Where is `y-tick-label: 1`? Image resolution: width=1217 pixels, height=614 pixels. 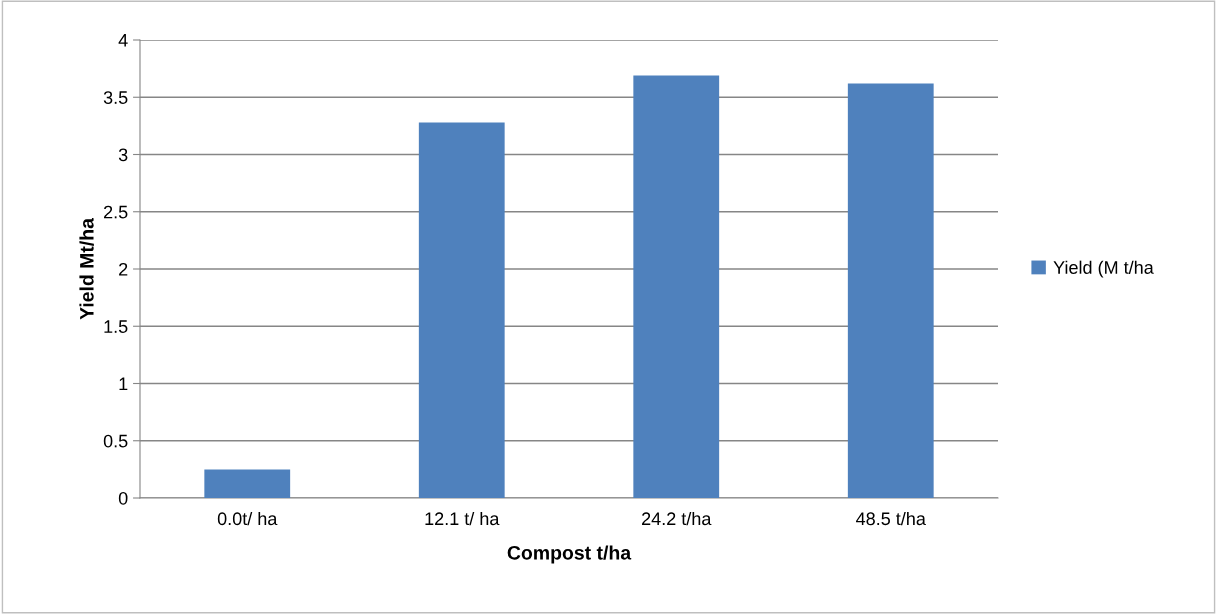 y-tick-label: 1 is located at coordinates (123, 384).